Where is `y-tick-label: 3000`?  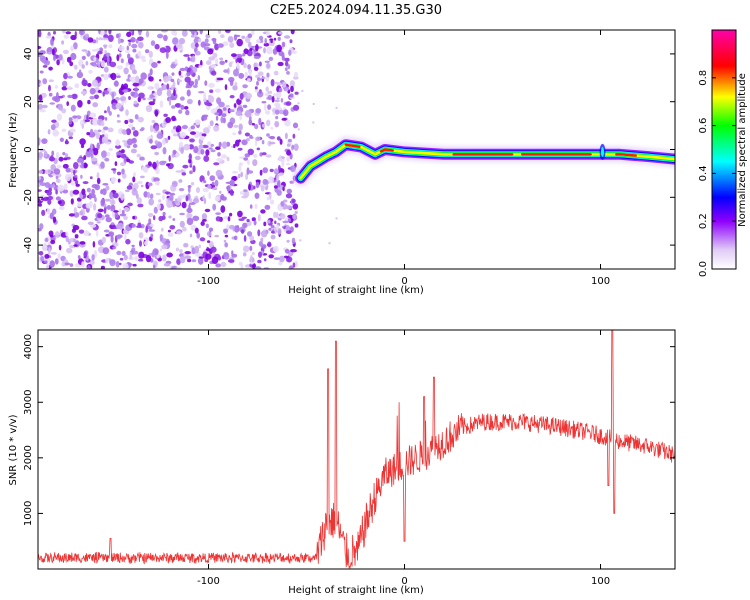
y-tick-label: 3000 is located at coordinates (28, 402).